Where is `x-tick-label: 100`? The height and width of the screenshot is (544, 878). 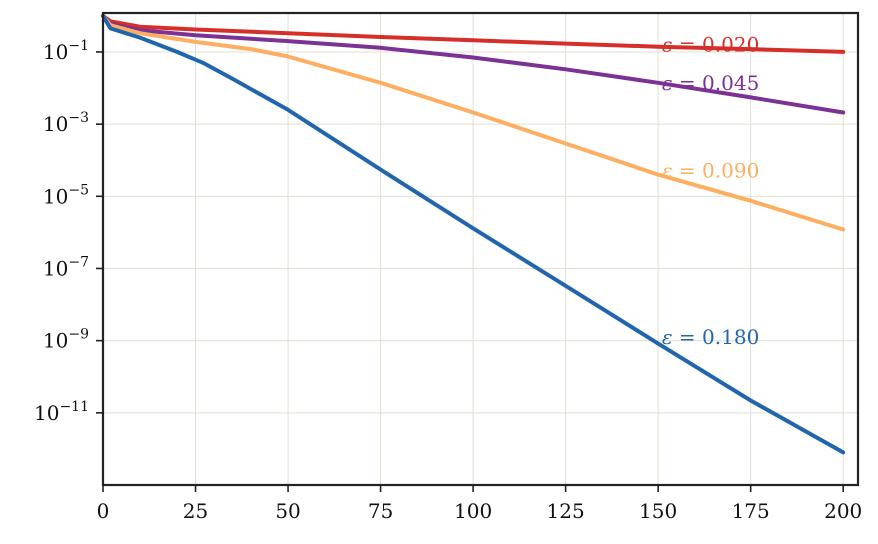 x-tick-label: 100 is located at coordinates (473, 511).